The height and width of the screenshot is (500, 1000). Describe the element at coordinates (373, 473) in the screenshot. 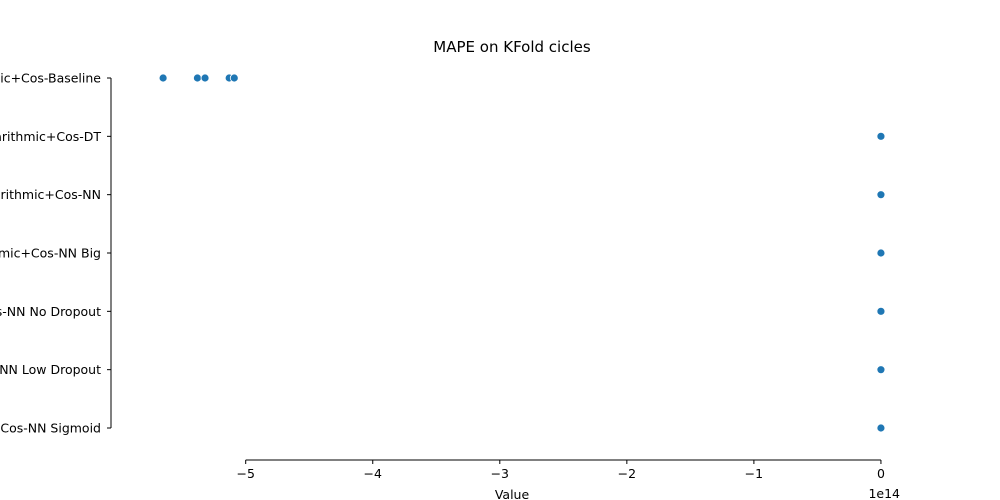

I see `x-tick-label: −4` at that location.